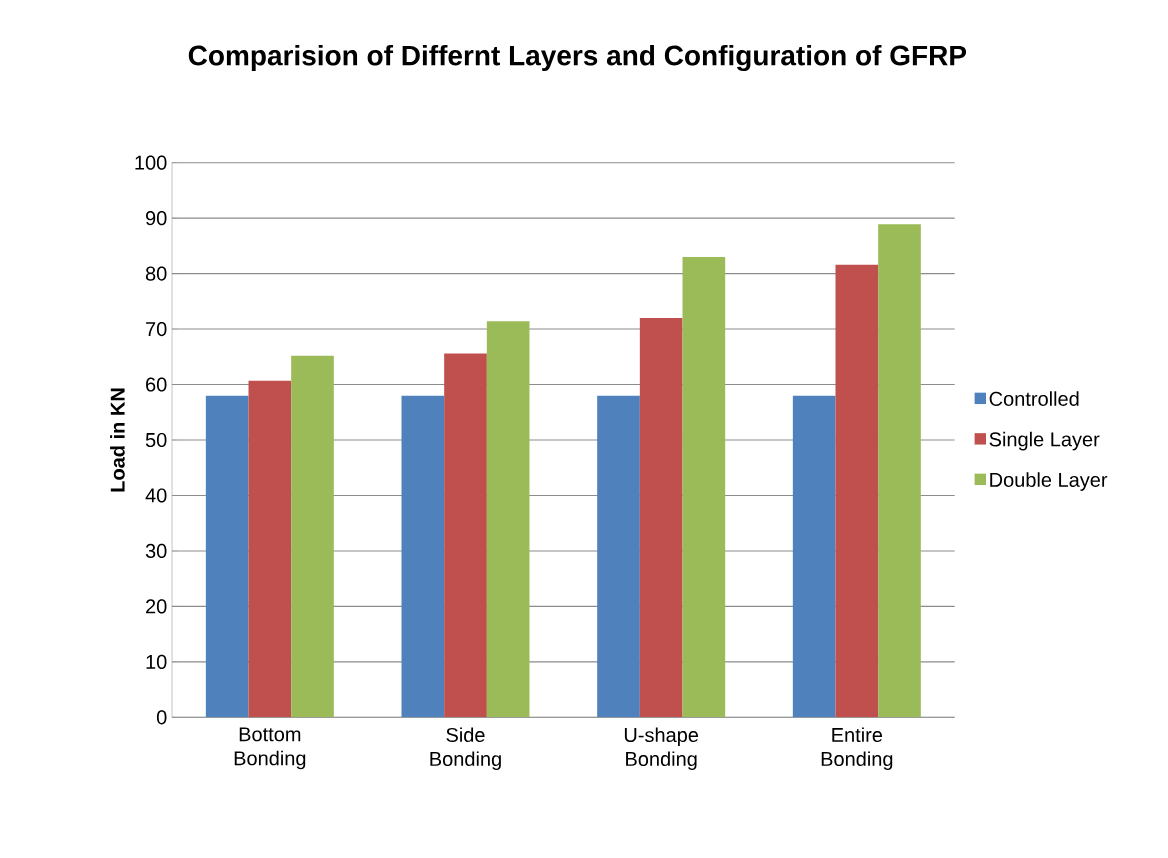  I want to click on x-tick-label: Side Bonding, so click(465, 749).